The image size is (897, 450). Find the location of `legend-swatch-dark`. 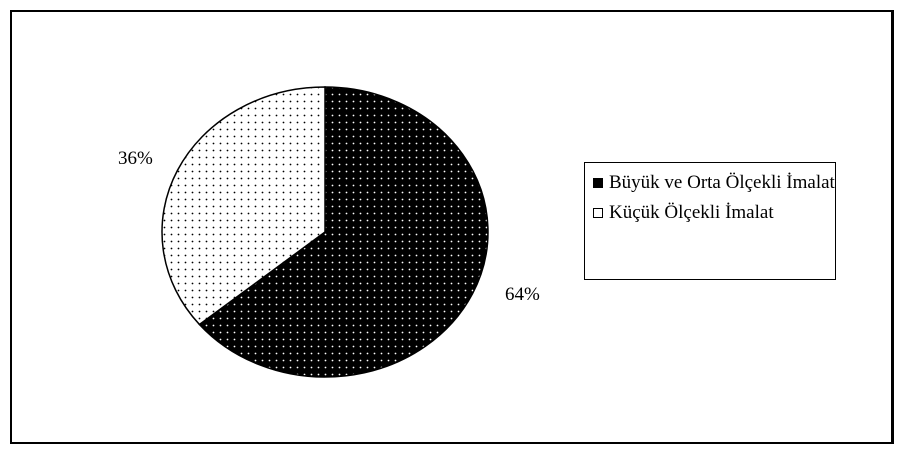

legend-swatch-dark is located at coordinates (598, 183).